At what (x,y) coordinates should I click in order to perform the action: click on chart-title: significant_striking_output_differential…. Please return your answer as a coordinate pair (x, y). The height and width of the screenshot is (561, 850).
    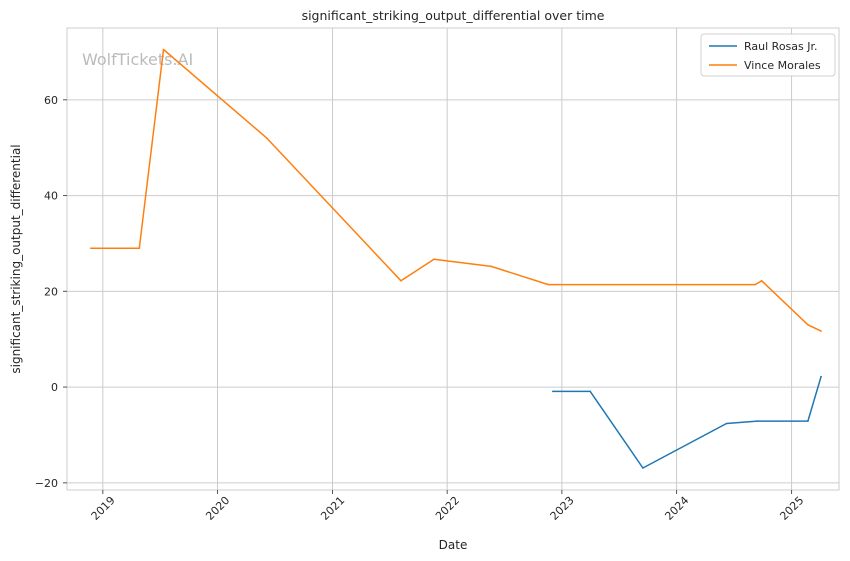
    Looking at the image, I should click on (453, 15).